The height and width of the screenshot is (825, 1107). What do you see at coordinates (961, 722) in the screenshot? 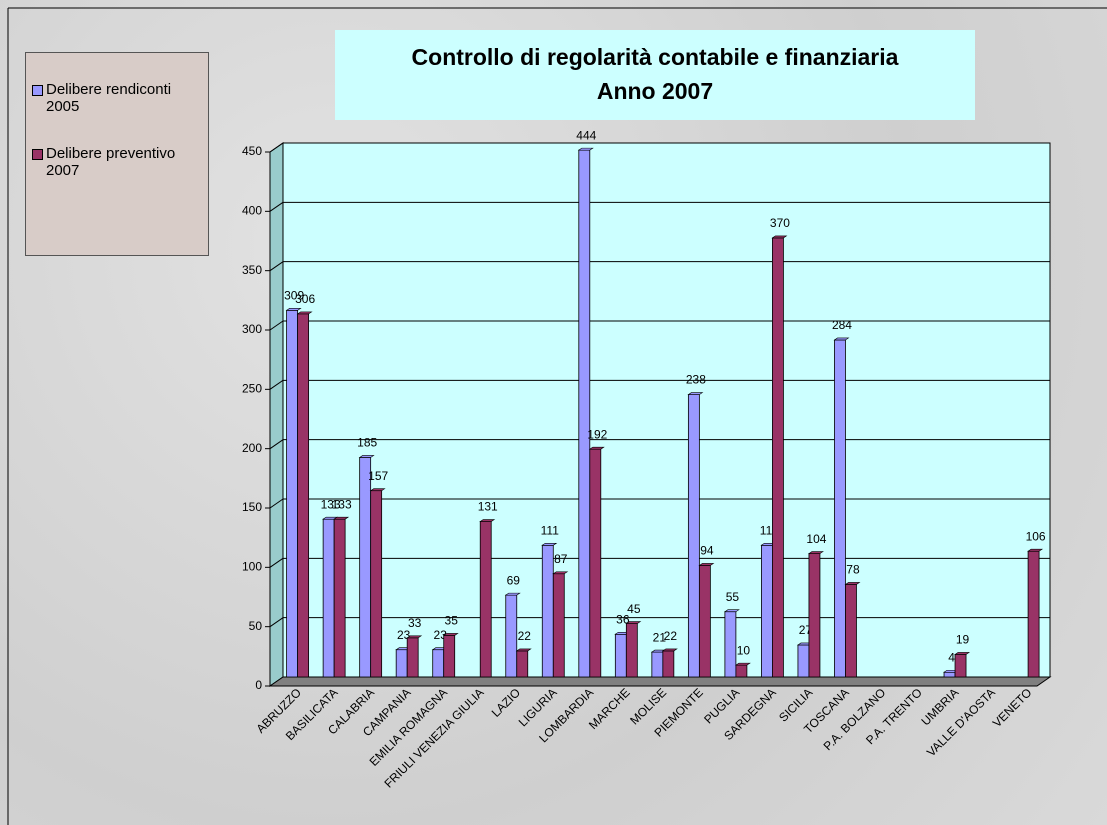
I see `x-tick-label: VALLE D'AOSTA` at bounding box center [961, 722].